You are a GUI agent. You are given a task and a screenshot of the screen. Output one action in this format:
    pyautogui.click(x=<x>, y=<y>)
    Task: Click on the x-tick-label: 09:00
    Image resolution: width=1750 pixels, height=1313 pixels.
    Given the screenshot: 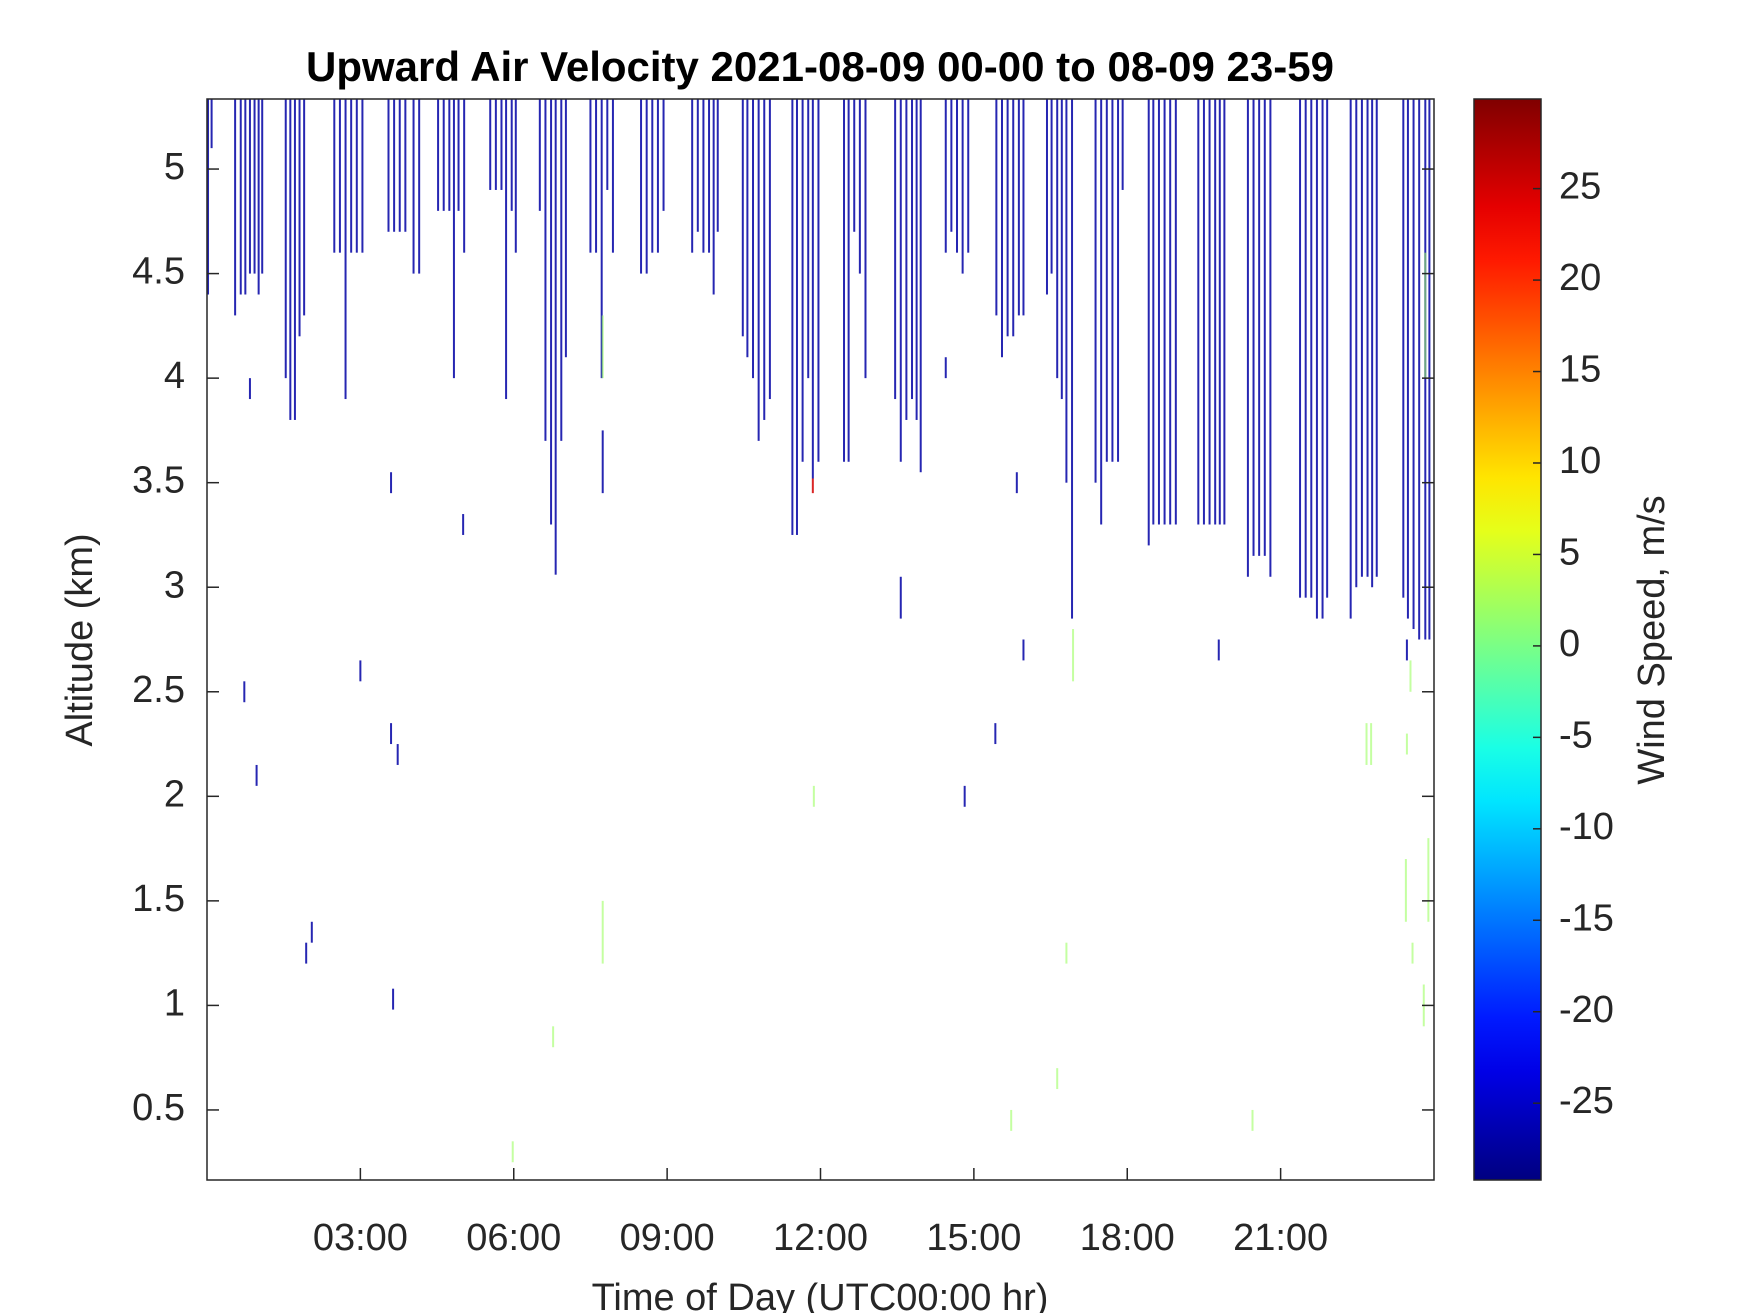 What is the action you would take?
    pyautogui.click(x=667, y=1238)
    